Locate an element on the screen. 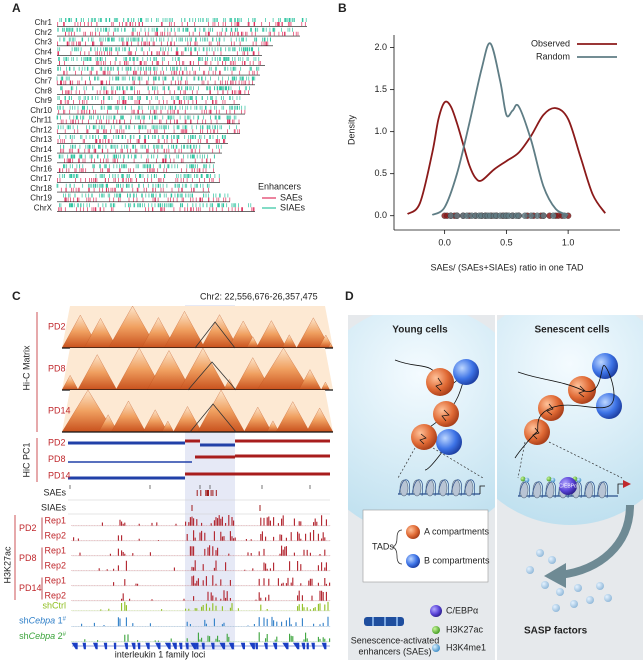  zoom-lines is located at coordinates (510, 460).